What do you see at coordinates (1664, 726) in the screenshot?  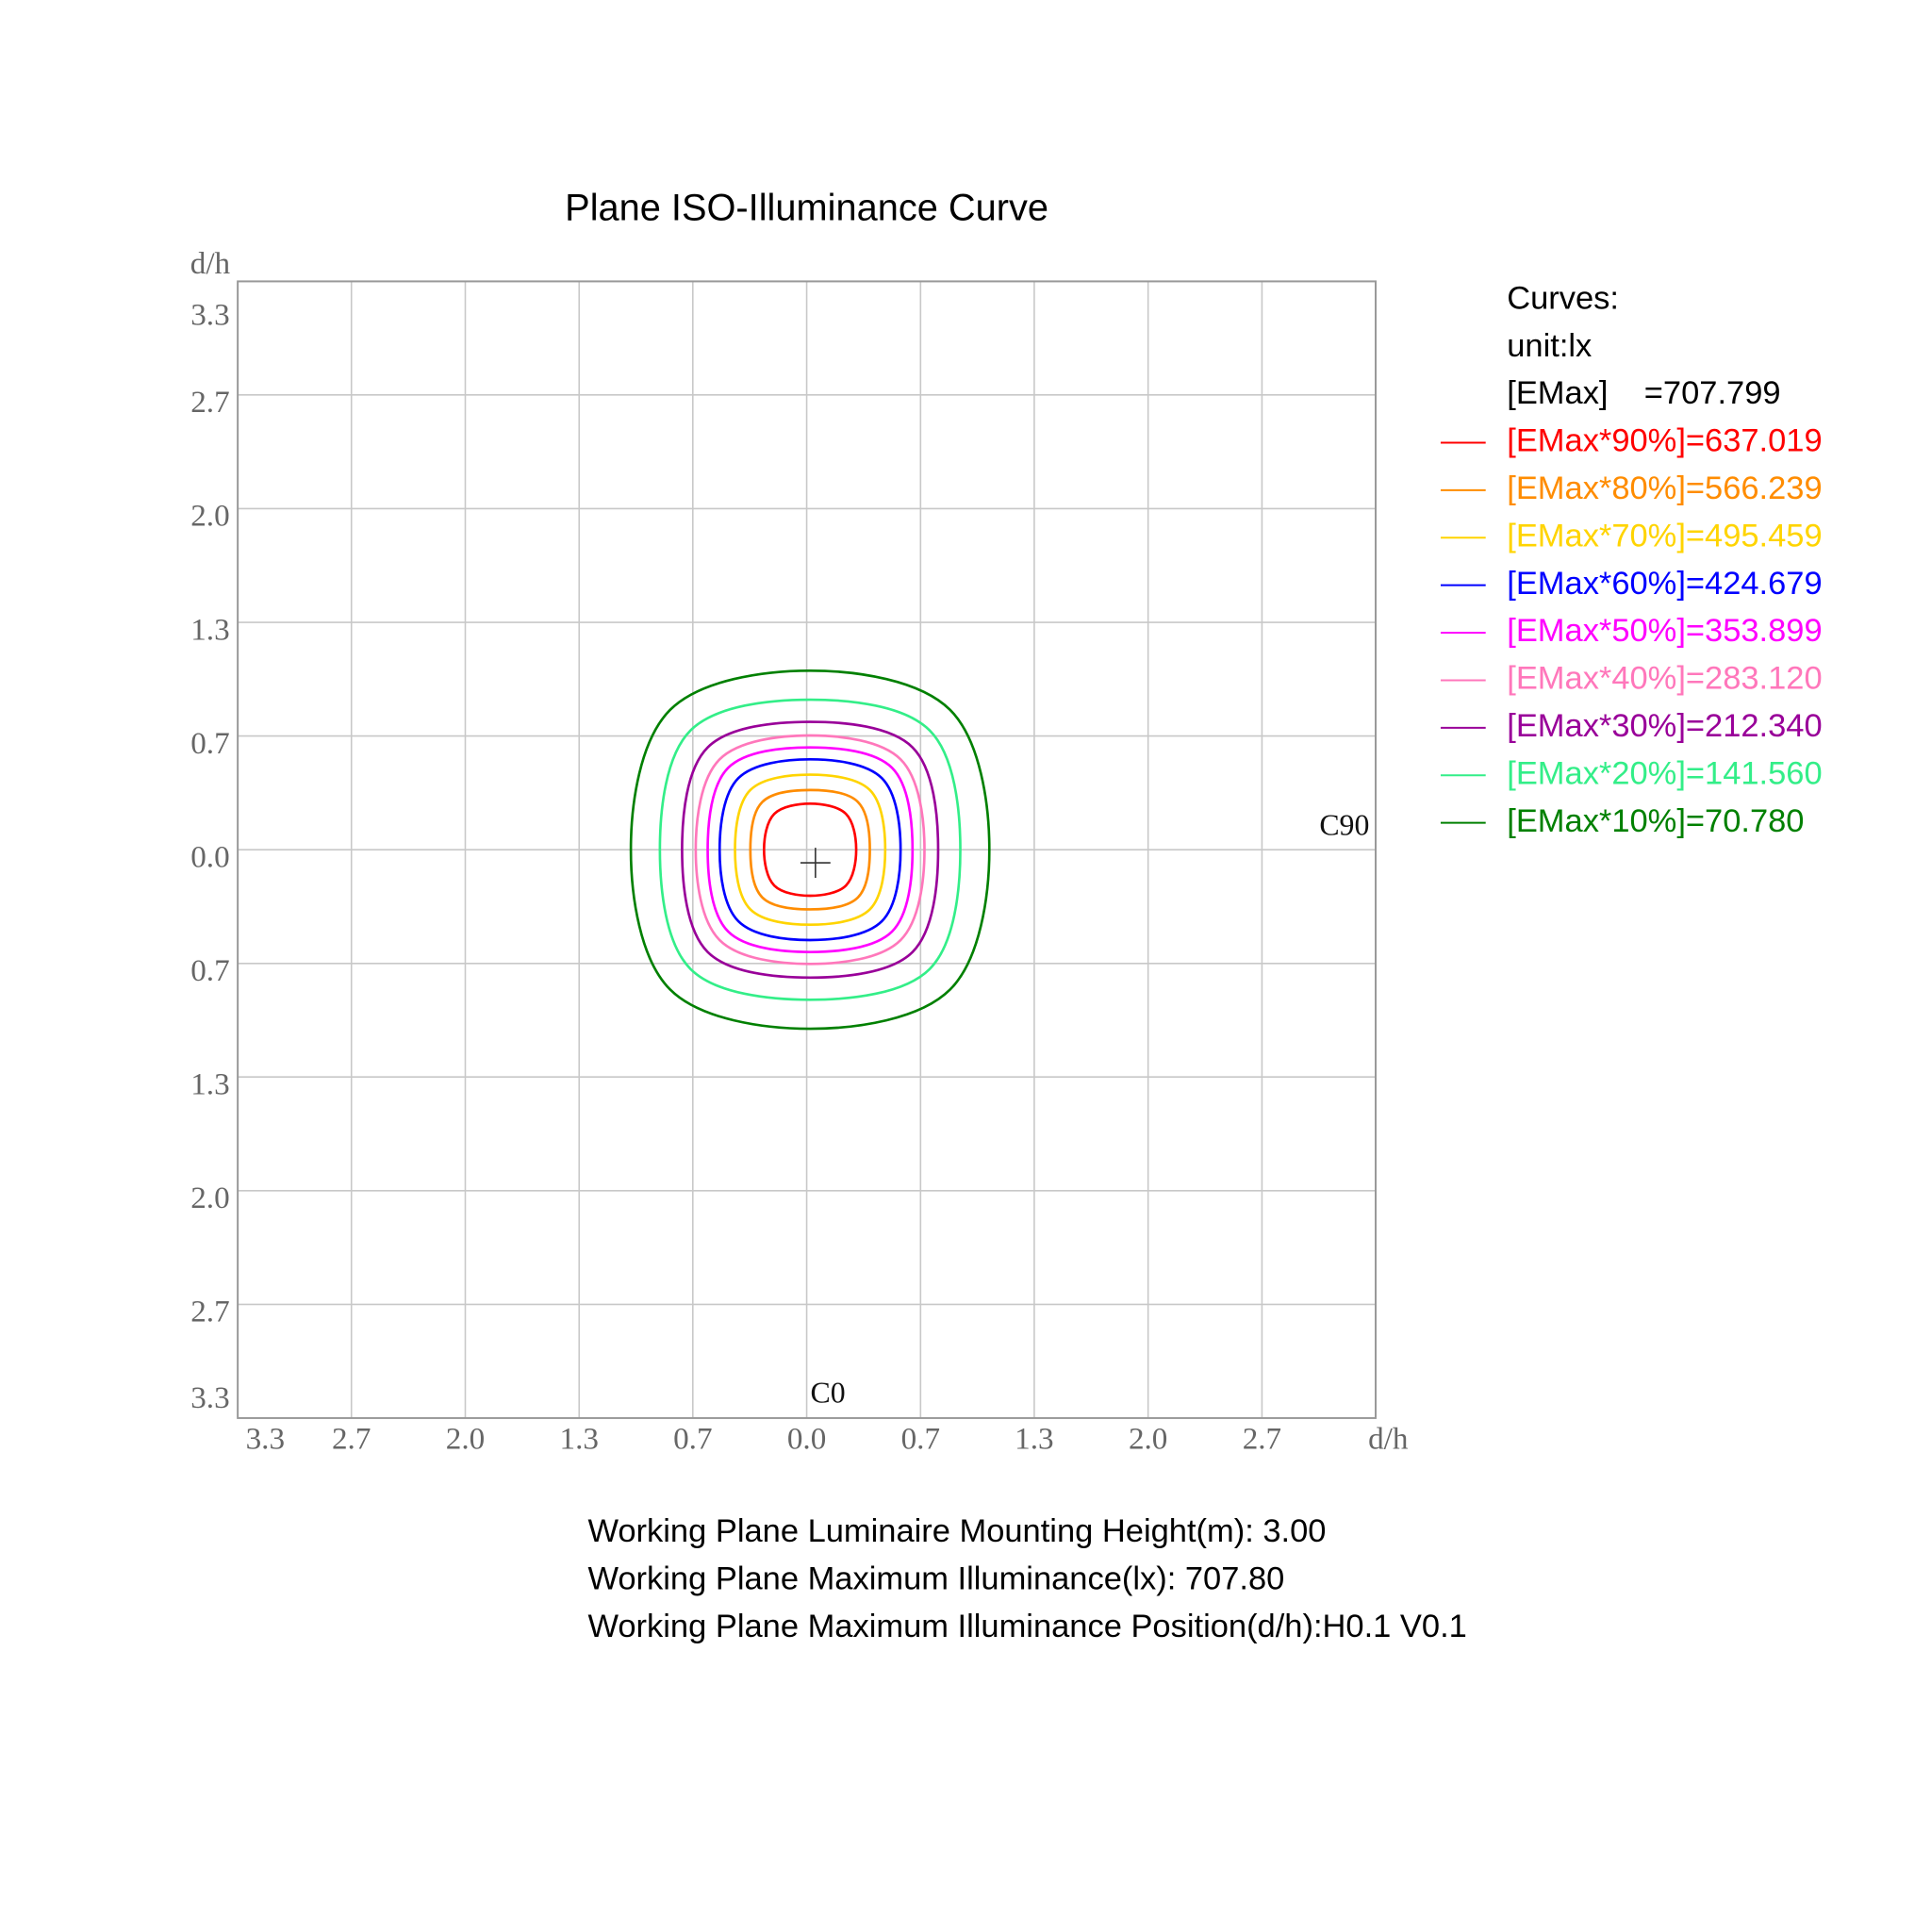 I see `legend-label: [EMax*30%]=212.340` at bounding box center [1664, 726].